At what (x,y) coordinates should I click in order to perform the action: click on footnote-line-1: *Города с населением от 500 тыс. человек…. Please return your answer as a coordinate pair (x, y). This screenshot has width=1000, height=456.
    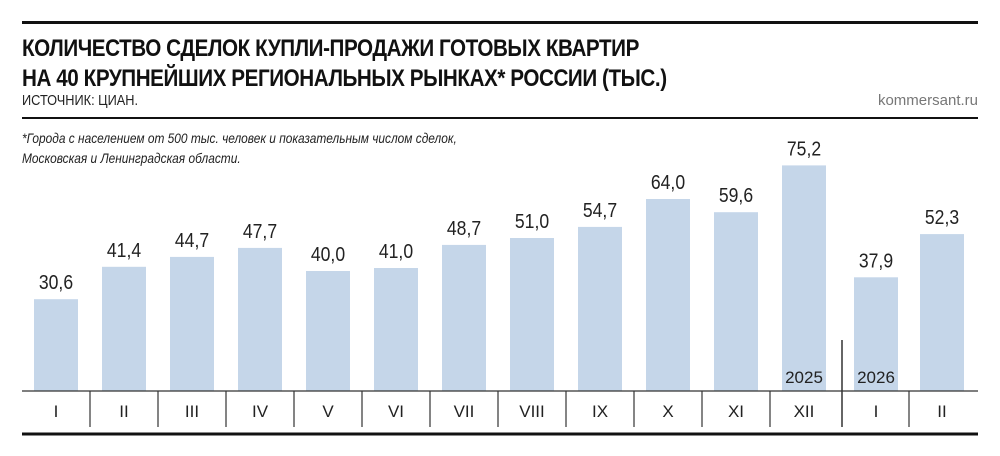
    Looking at the image, I should click on (239, 138).